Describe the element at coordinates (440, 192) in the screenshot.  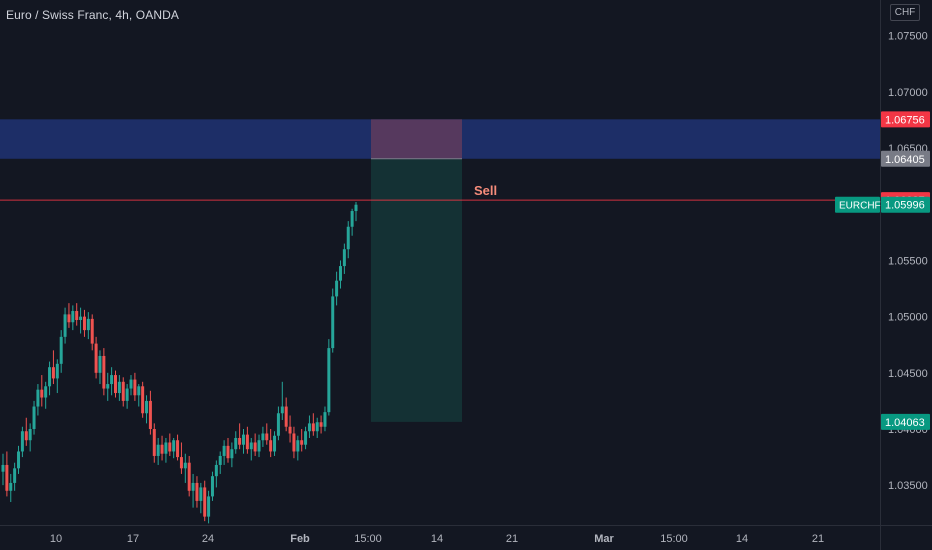
I see `lines-layer: Sell` at that location.